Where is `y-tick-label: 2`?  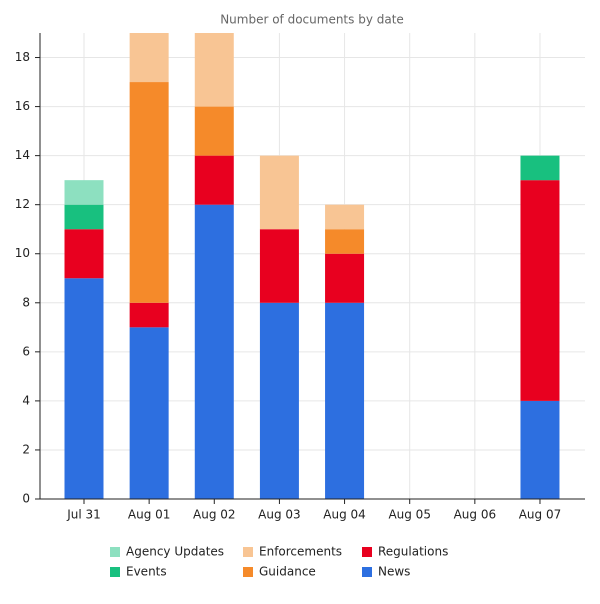 y-tick-label: 2 is located at coordinates (26, 449).